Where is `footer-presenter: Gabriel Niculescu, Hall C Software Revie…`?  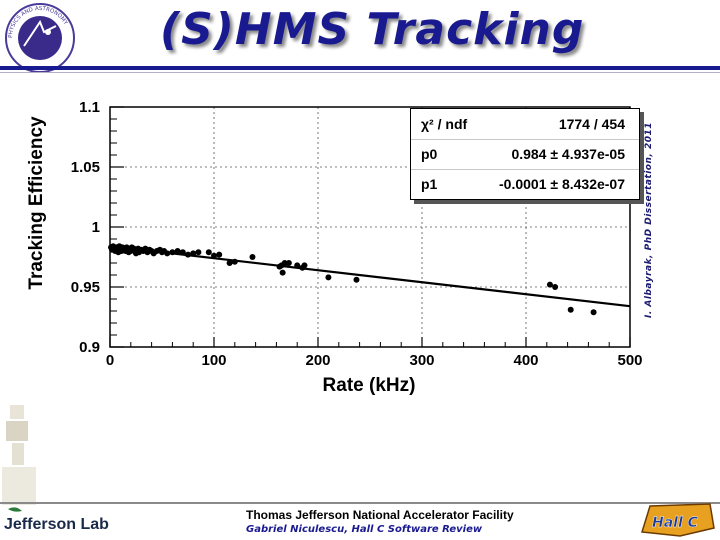
footer-presenter: Gabriel Niculescu, Hall C Software Revie… is located at coordinates (364, 529).